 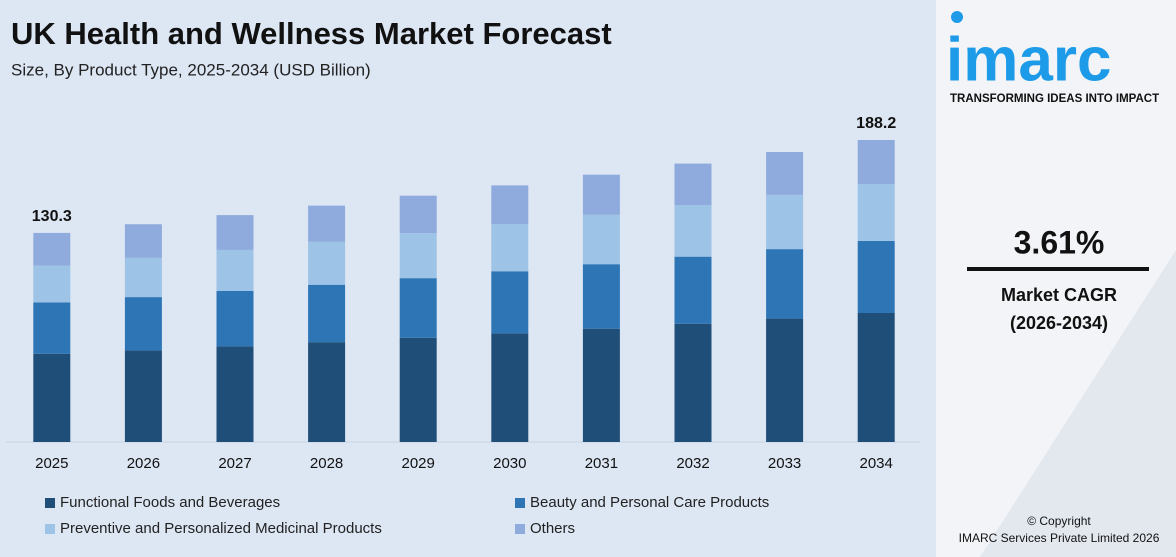 I want to click on x-tick-label: 2031, so click(x=601, y=463).